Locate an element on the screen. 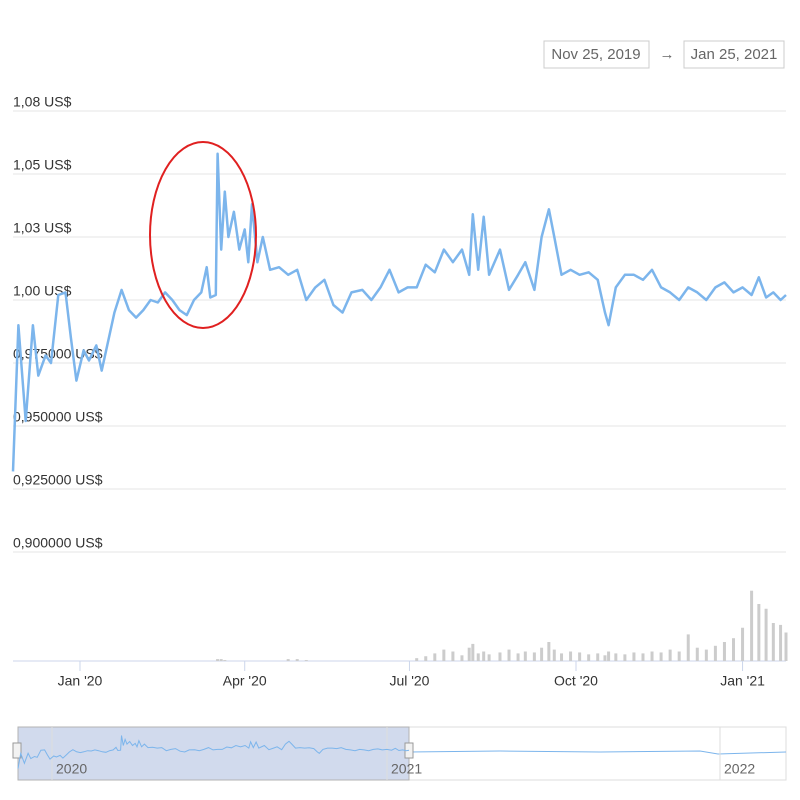 The height and width of the screenshot is (800, 800). navigator-label: 2020 is located at coordinates (71, 769).